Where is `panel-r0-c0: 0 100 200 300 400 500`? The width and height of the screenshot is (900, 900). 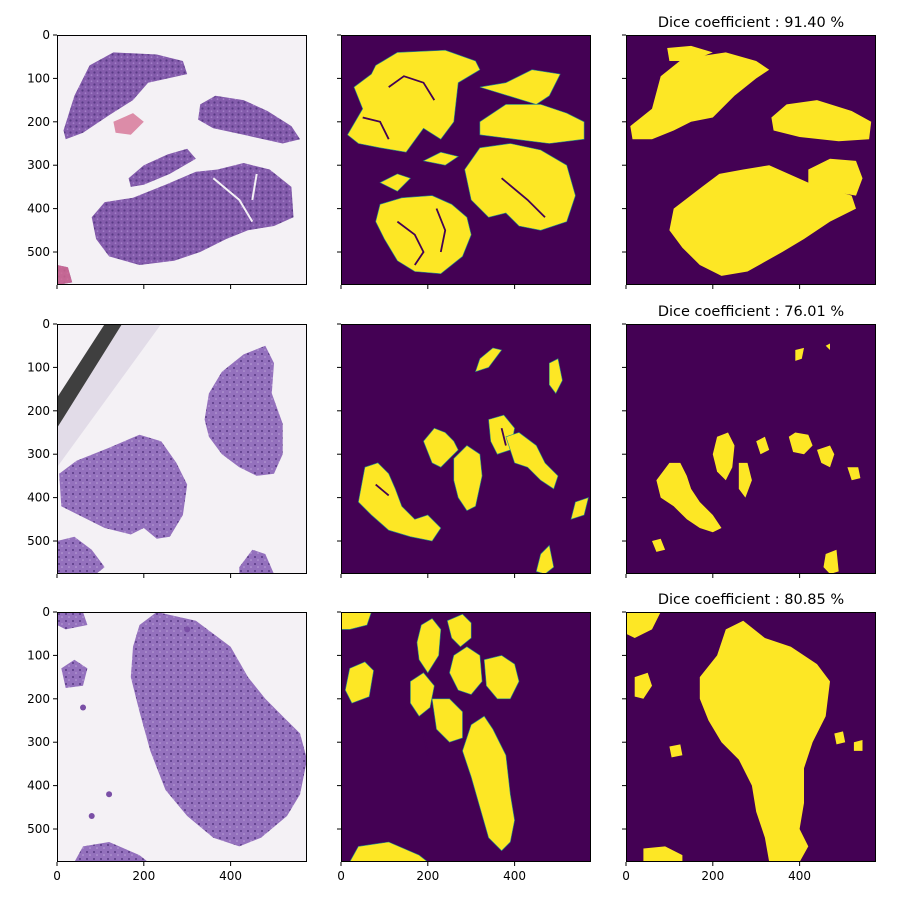 panel-r0-c0: 0 100 200 300 400 500 is located at coordinates (167, 158).